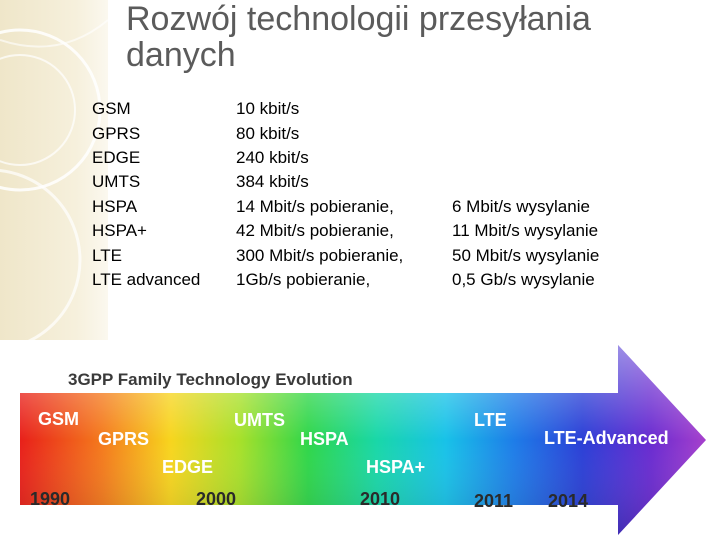 This screenshot has width=720, height=540. What do you see at coordinates (116, 133) in the screenshot?
I see `tech-name: GPRS` at bounding box center [116, 133].